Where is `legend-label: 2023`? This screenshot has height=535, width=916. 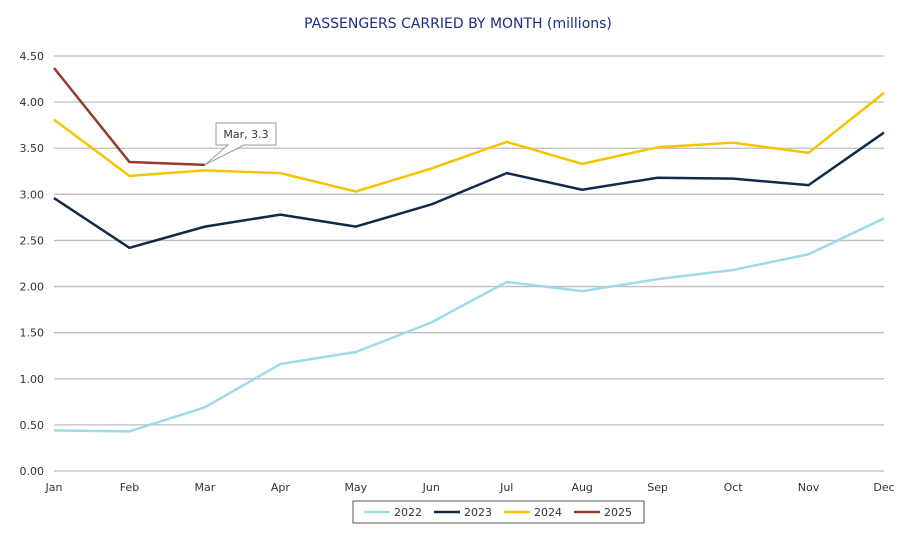
legend-label: 2023 is located at coordinates (478, 512).